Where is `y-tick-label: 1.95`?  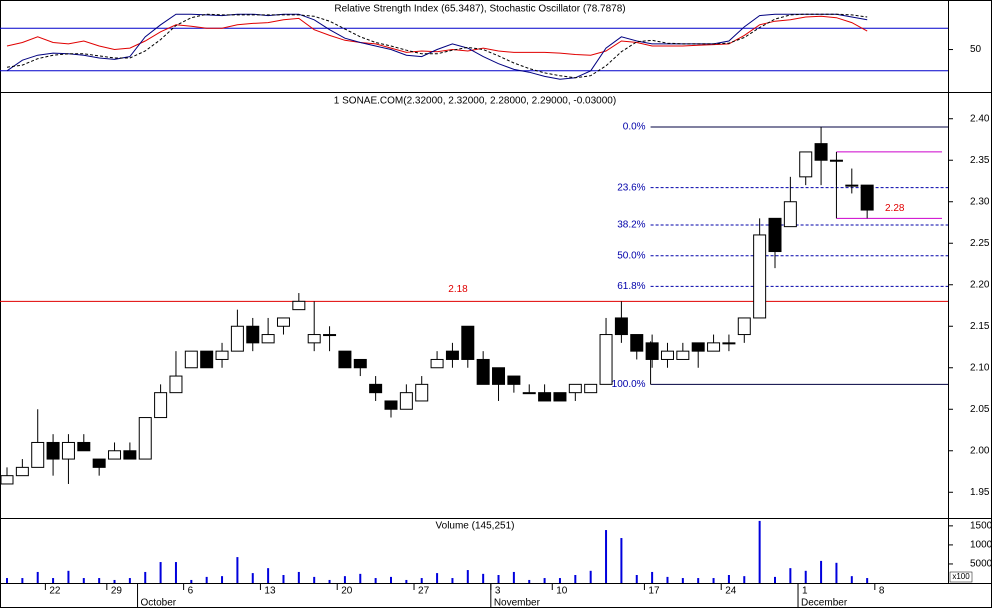 y-tick-label: 1.95 is located at coordinates (980, 492).